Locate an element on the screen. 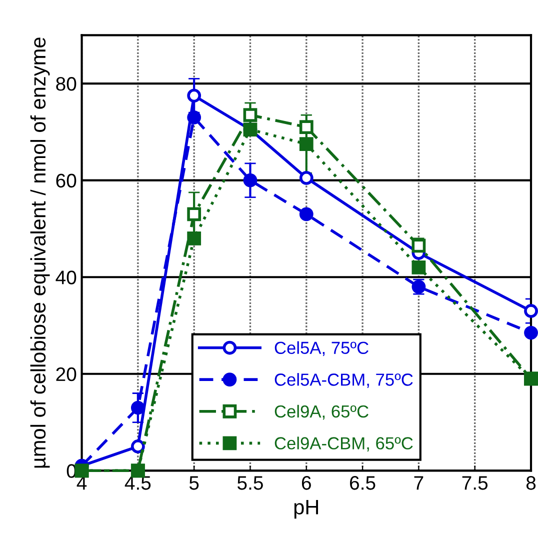  y-tick-label: 80 is located at coordinates (66, 84).